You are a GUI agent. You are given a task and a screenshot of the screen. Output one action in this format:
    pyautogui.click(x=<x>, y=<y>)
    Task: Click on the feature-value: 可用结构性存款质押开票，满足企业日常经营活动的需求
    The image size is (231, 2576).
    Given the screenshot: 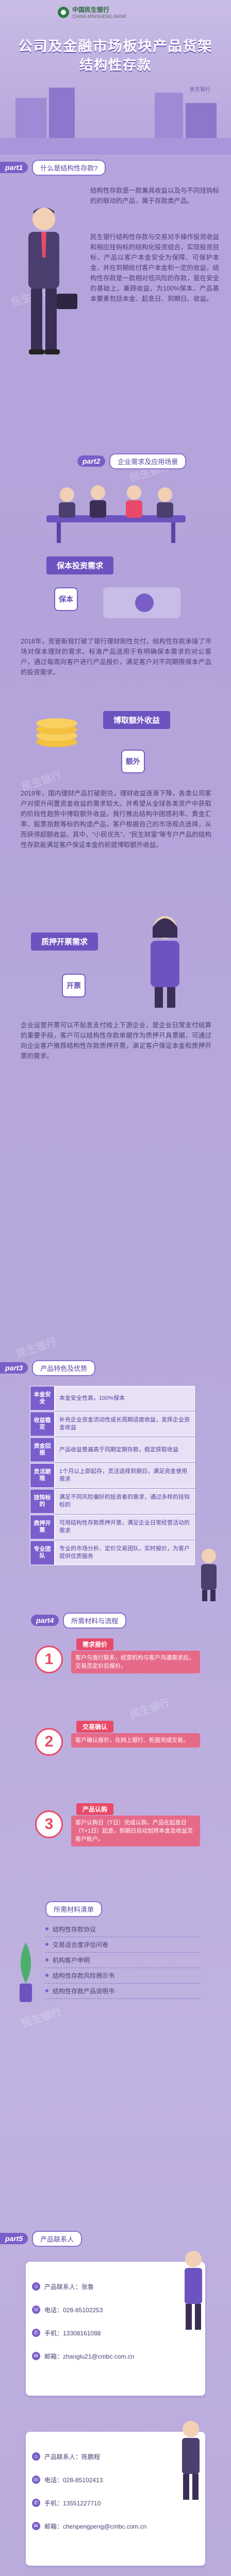 What is the action you would take?
    pyautogui.click(x=125, y=1527)
    